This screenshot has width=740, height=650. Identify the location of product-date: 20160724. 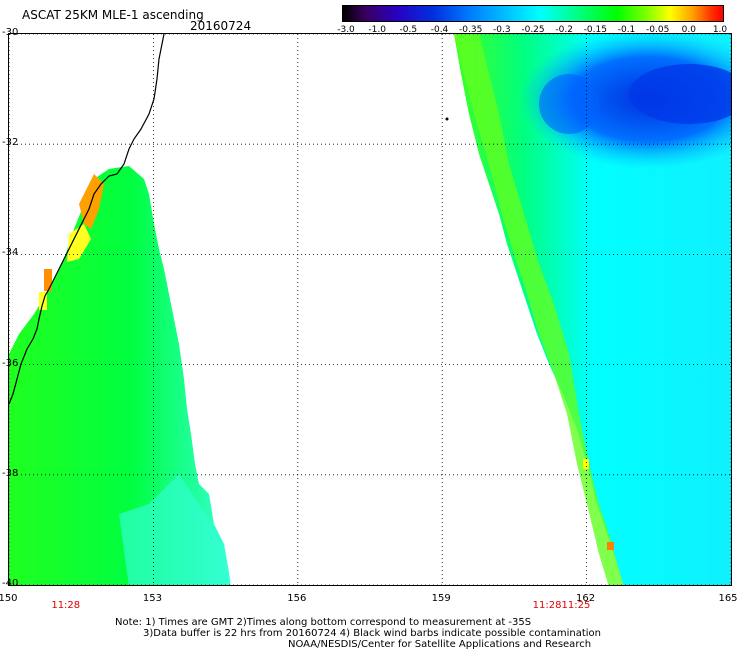
(221, 26).